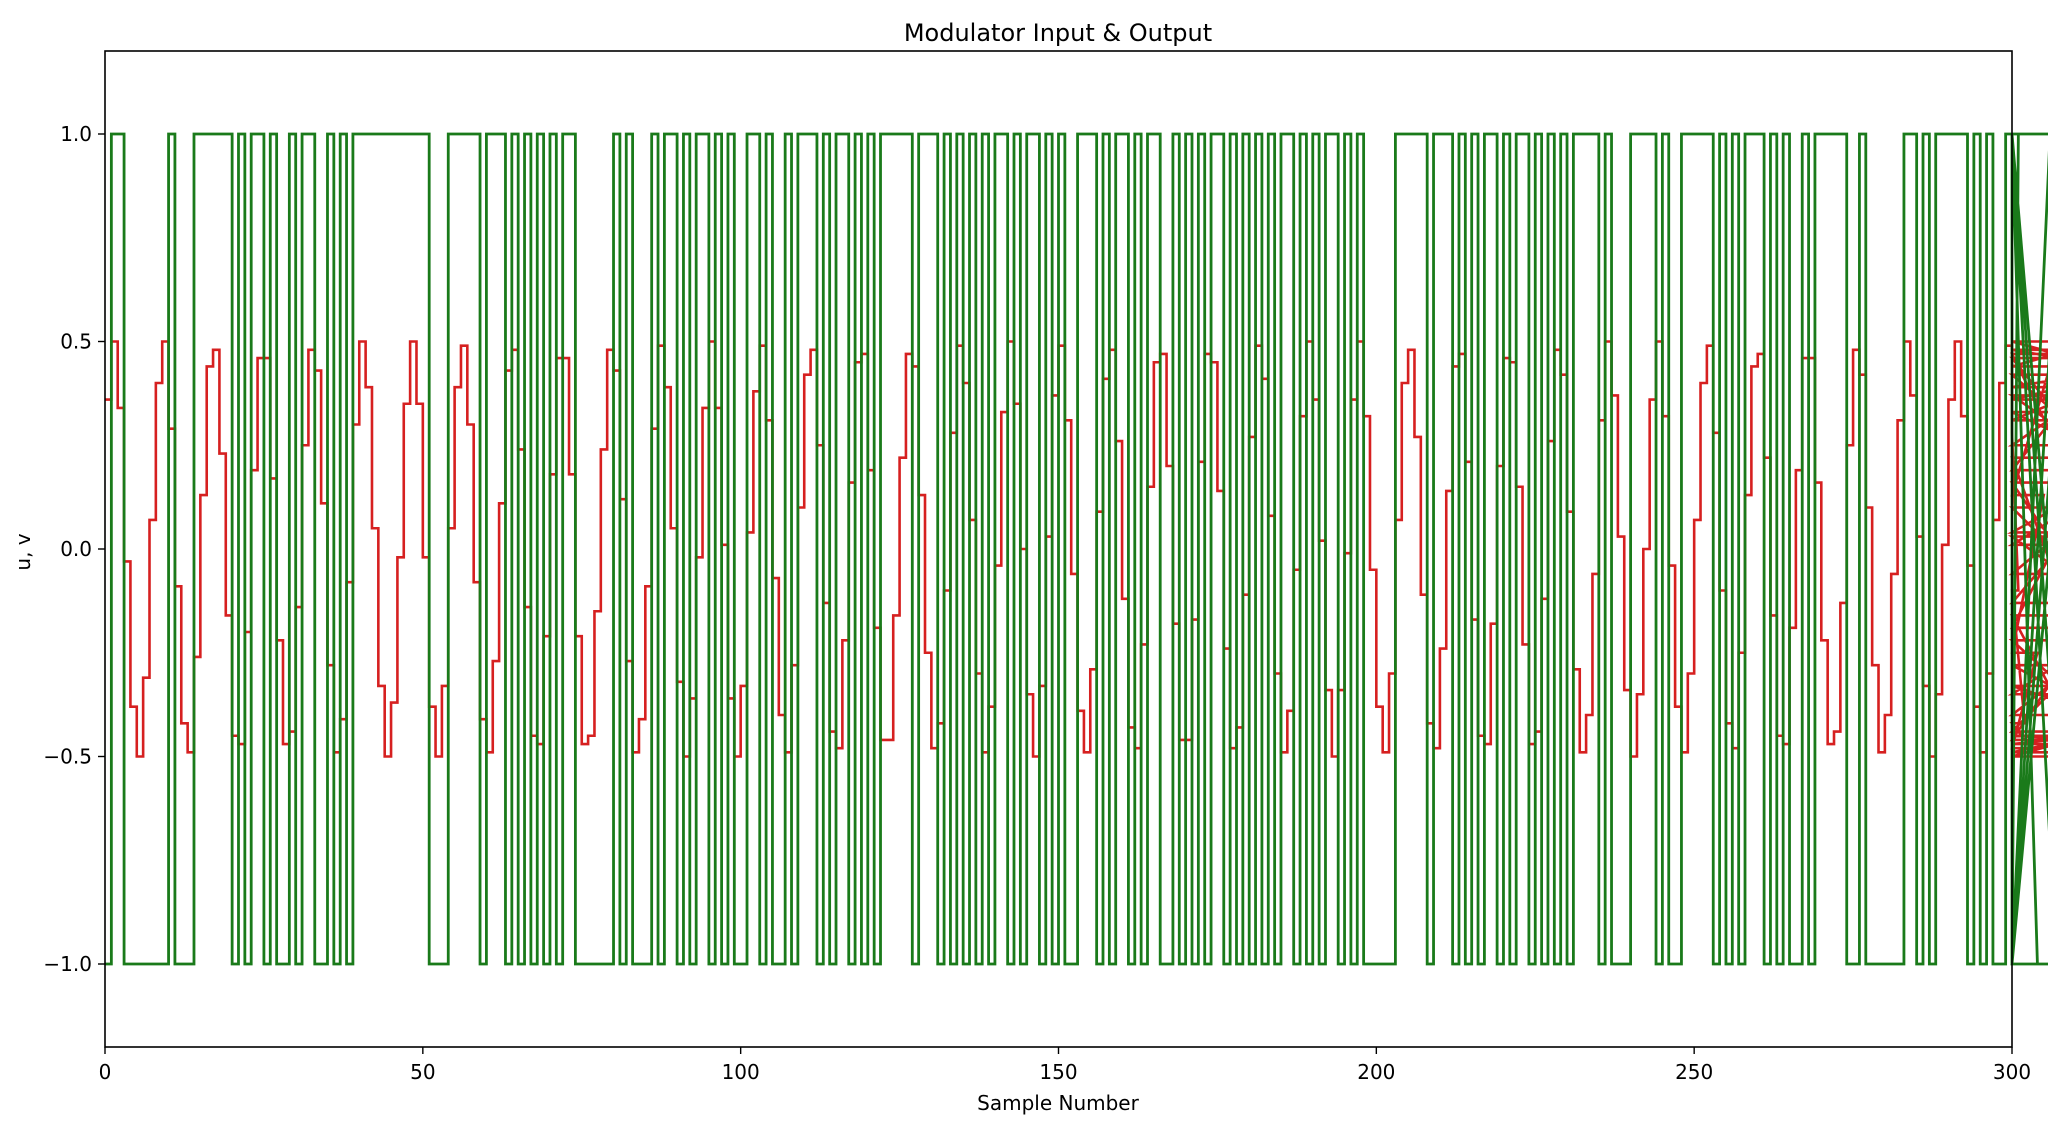 This screenshot has height=1123, width=2048. I want to click on y-tick-label: −1.0, so click(67, 964).